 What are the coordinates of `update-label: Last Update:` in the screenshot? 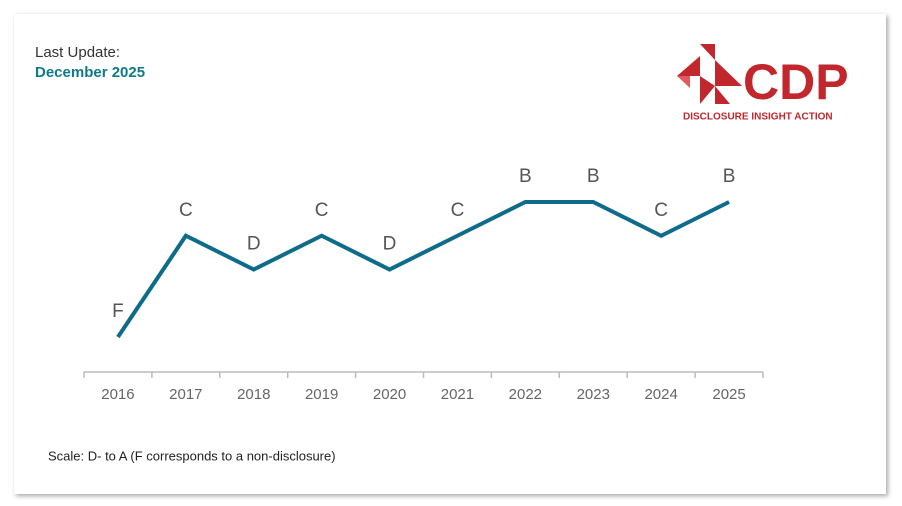 It's located at (77, 52).